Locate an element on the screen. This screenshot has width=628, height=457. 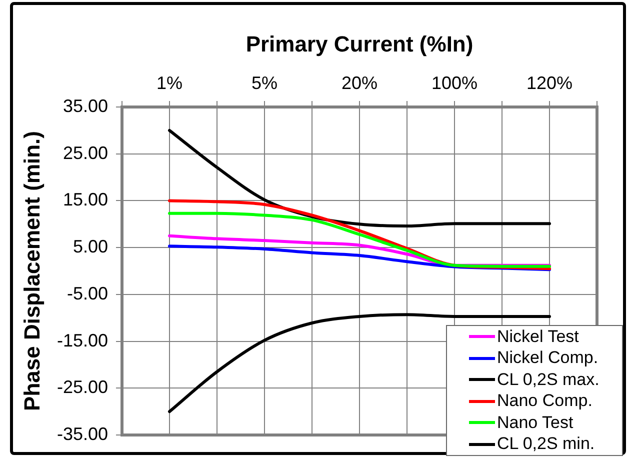
y-axis-title: Phase Displacement (min.) is located at coordinates (31, 271).